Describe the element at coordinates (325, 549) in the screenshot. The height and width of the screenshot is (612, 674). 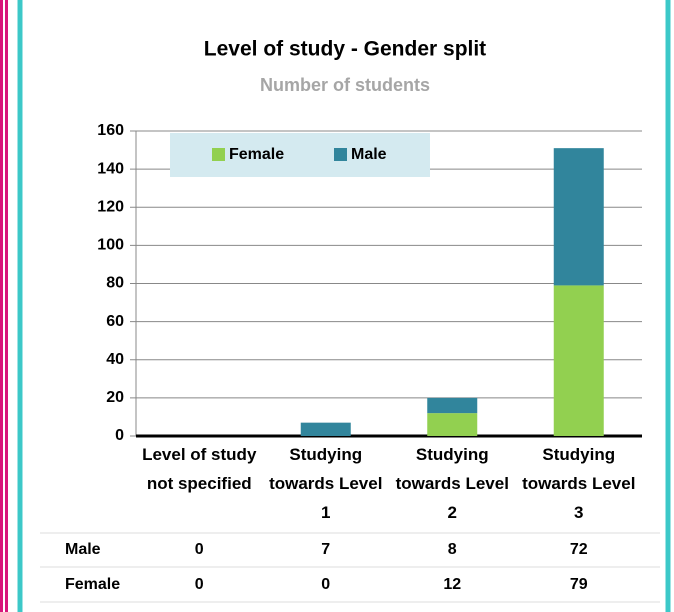
I see `table-cell: 7` at that location.